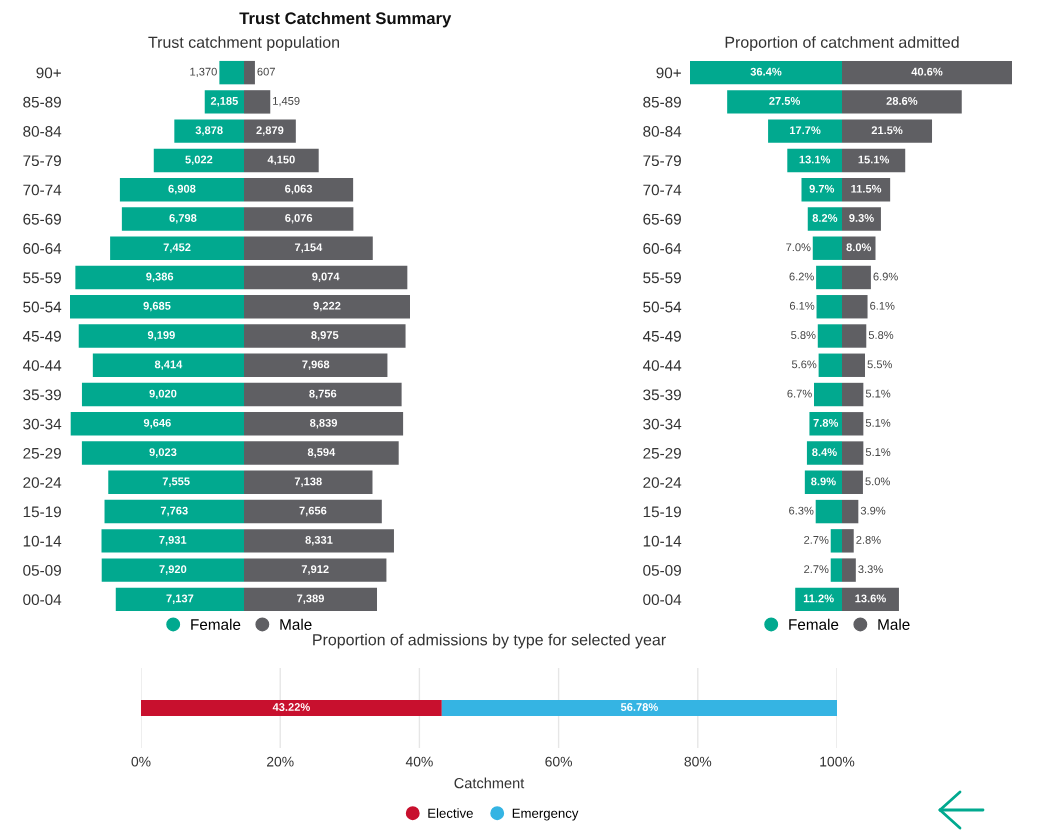 The width and height of the screenshot is (1041, 830). Describe the element at coordinates (182, 189) in the screenshot. I see `data-label: 6,908` at that location.